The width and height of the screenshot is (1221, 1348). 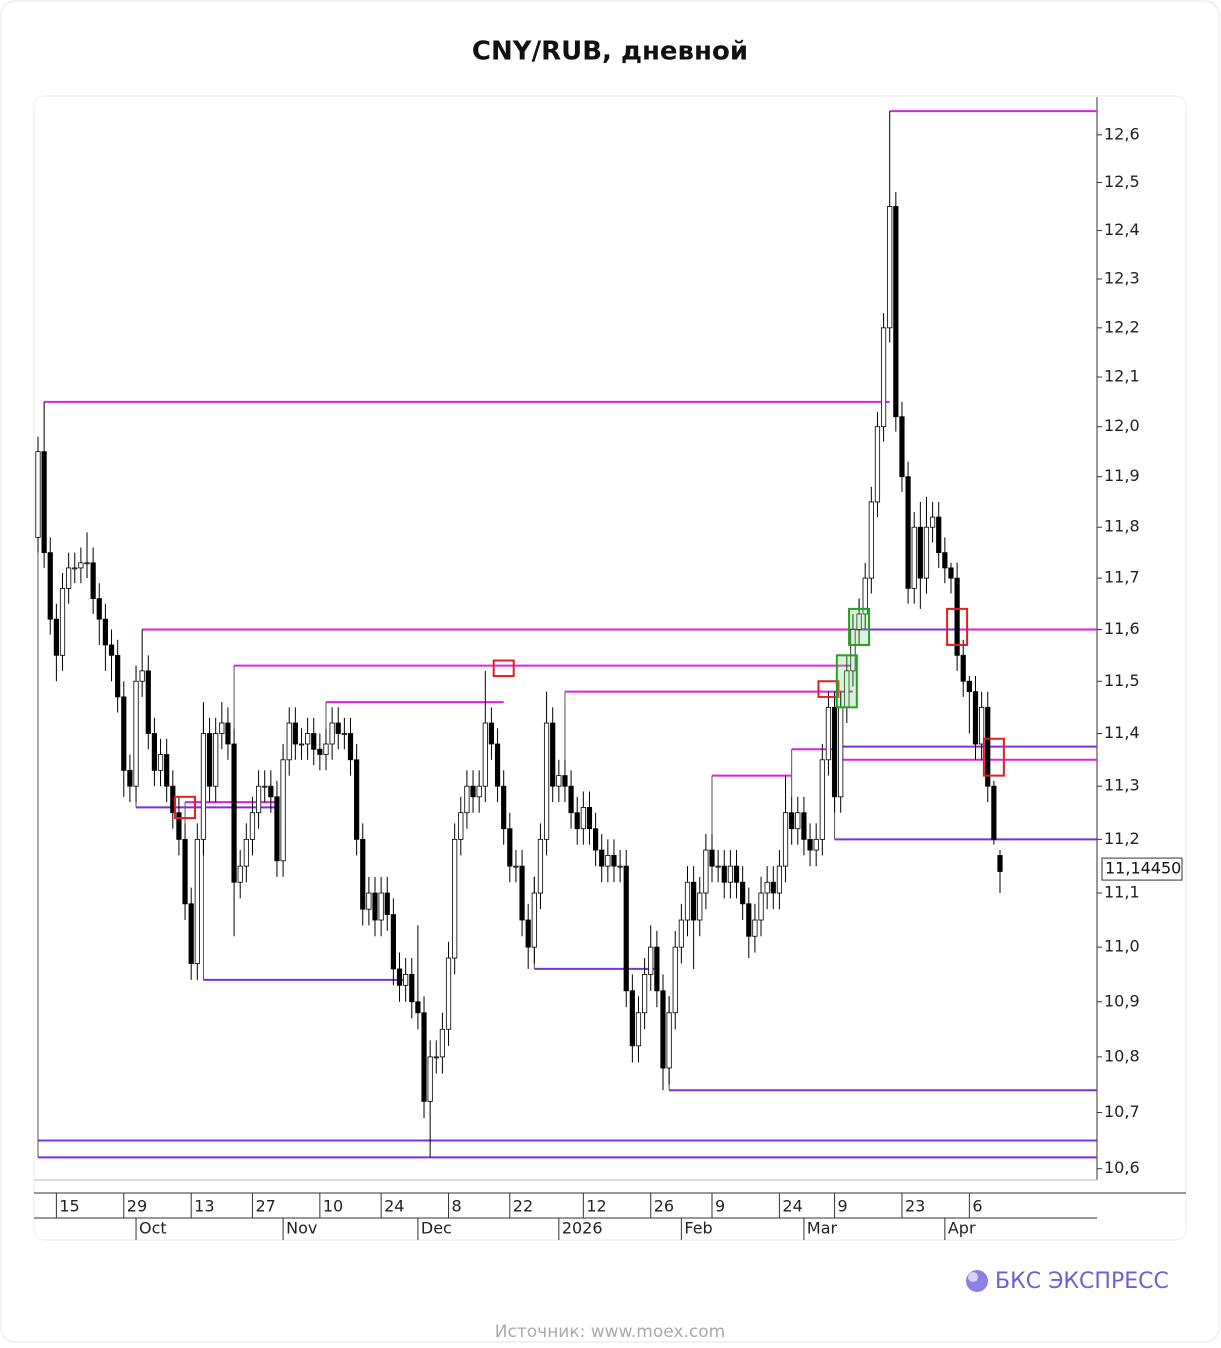 I want to click on month-label: Mar, so click(x=822, y=1228).